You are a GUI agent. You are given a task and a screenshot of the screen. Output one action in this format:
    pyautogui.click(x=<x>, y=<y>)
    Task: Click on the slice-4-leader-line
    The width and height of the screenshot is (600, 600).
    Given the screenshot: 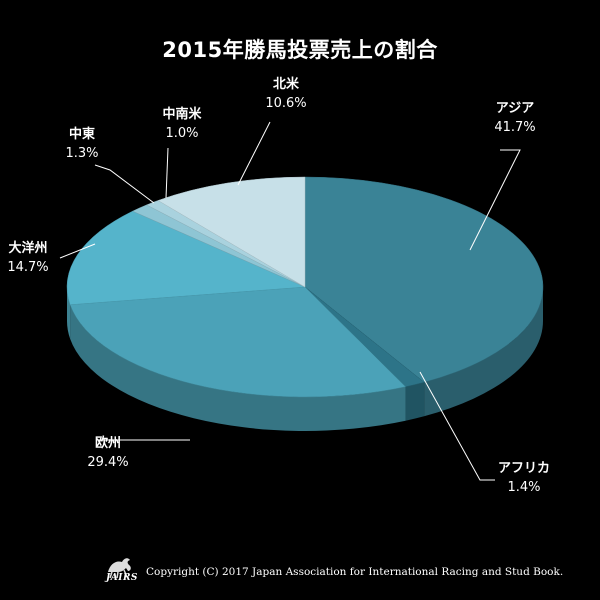 What is the action you would take?
    pyautogui.click(x=124, y=184)
    